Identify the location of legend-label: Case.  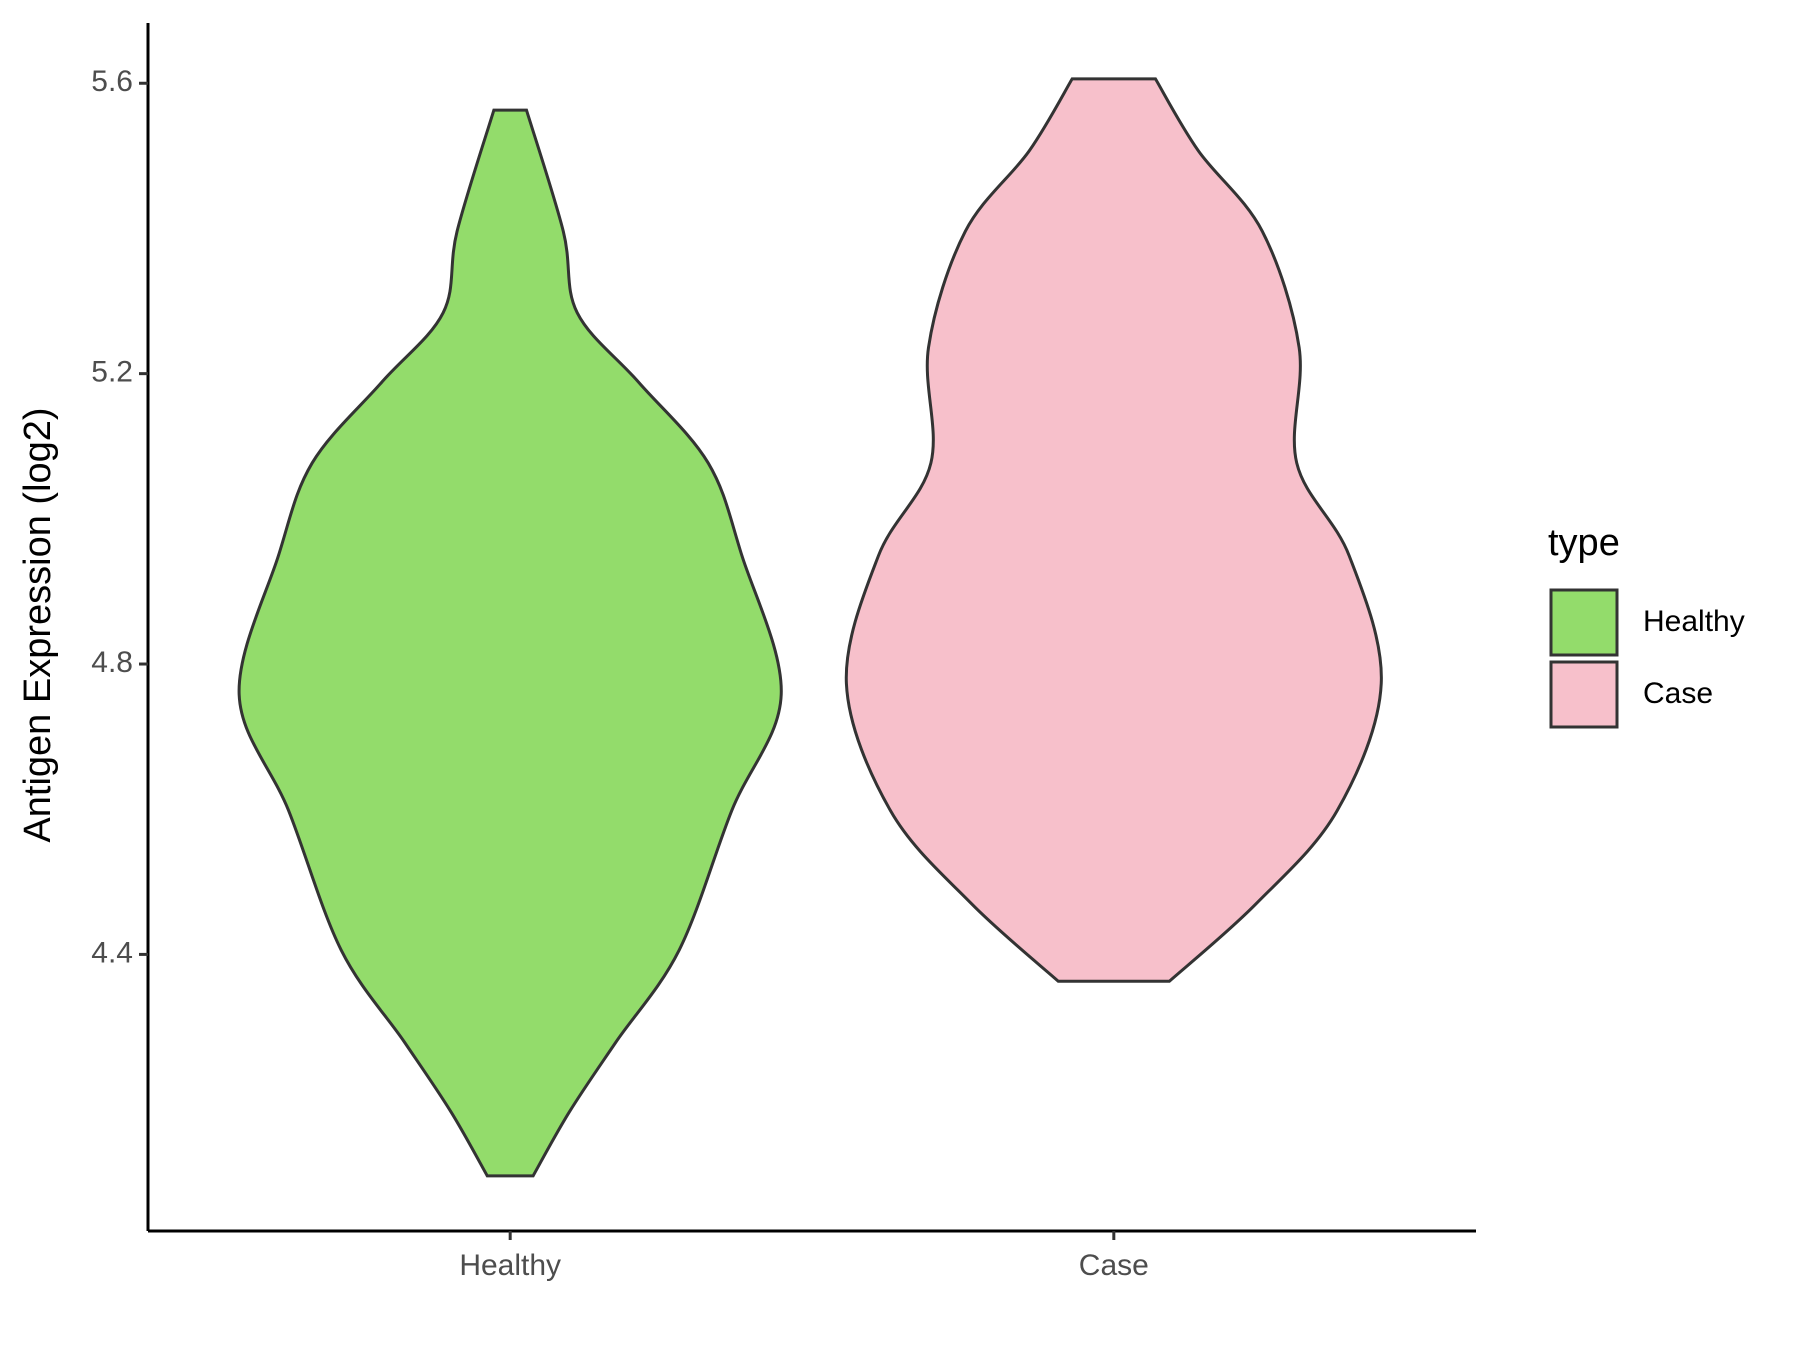
(1678, 693).